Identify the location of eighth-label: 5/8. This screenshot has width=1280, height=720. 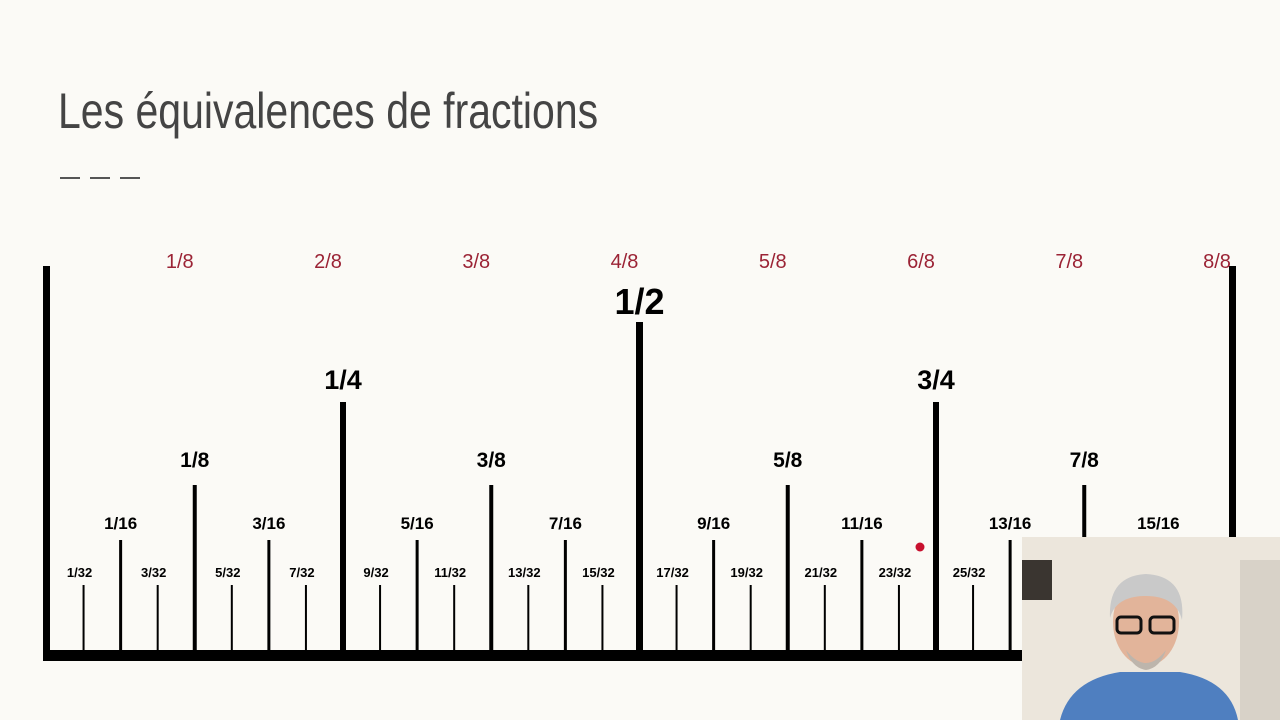
(773, 262).